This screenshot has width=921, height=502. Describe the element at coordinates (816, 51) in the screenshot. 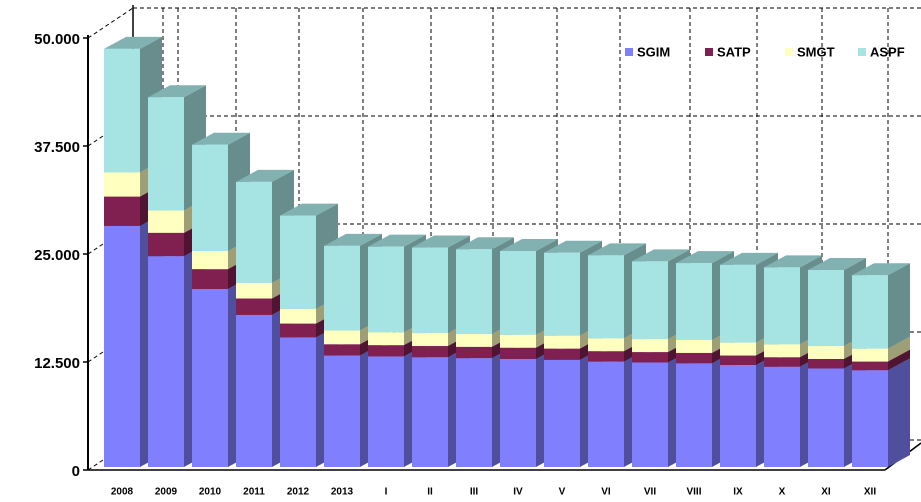

I see `legend-label: SMGT` at that location.